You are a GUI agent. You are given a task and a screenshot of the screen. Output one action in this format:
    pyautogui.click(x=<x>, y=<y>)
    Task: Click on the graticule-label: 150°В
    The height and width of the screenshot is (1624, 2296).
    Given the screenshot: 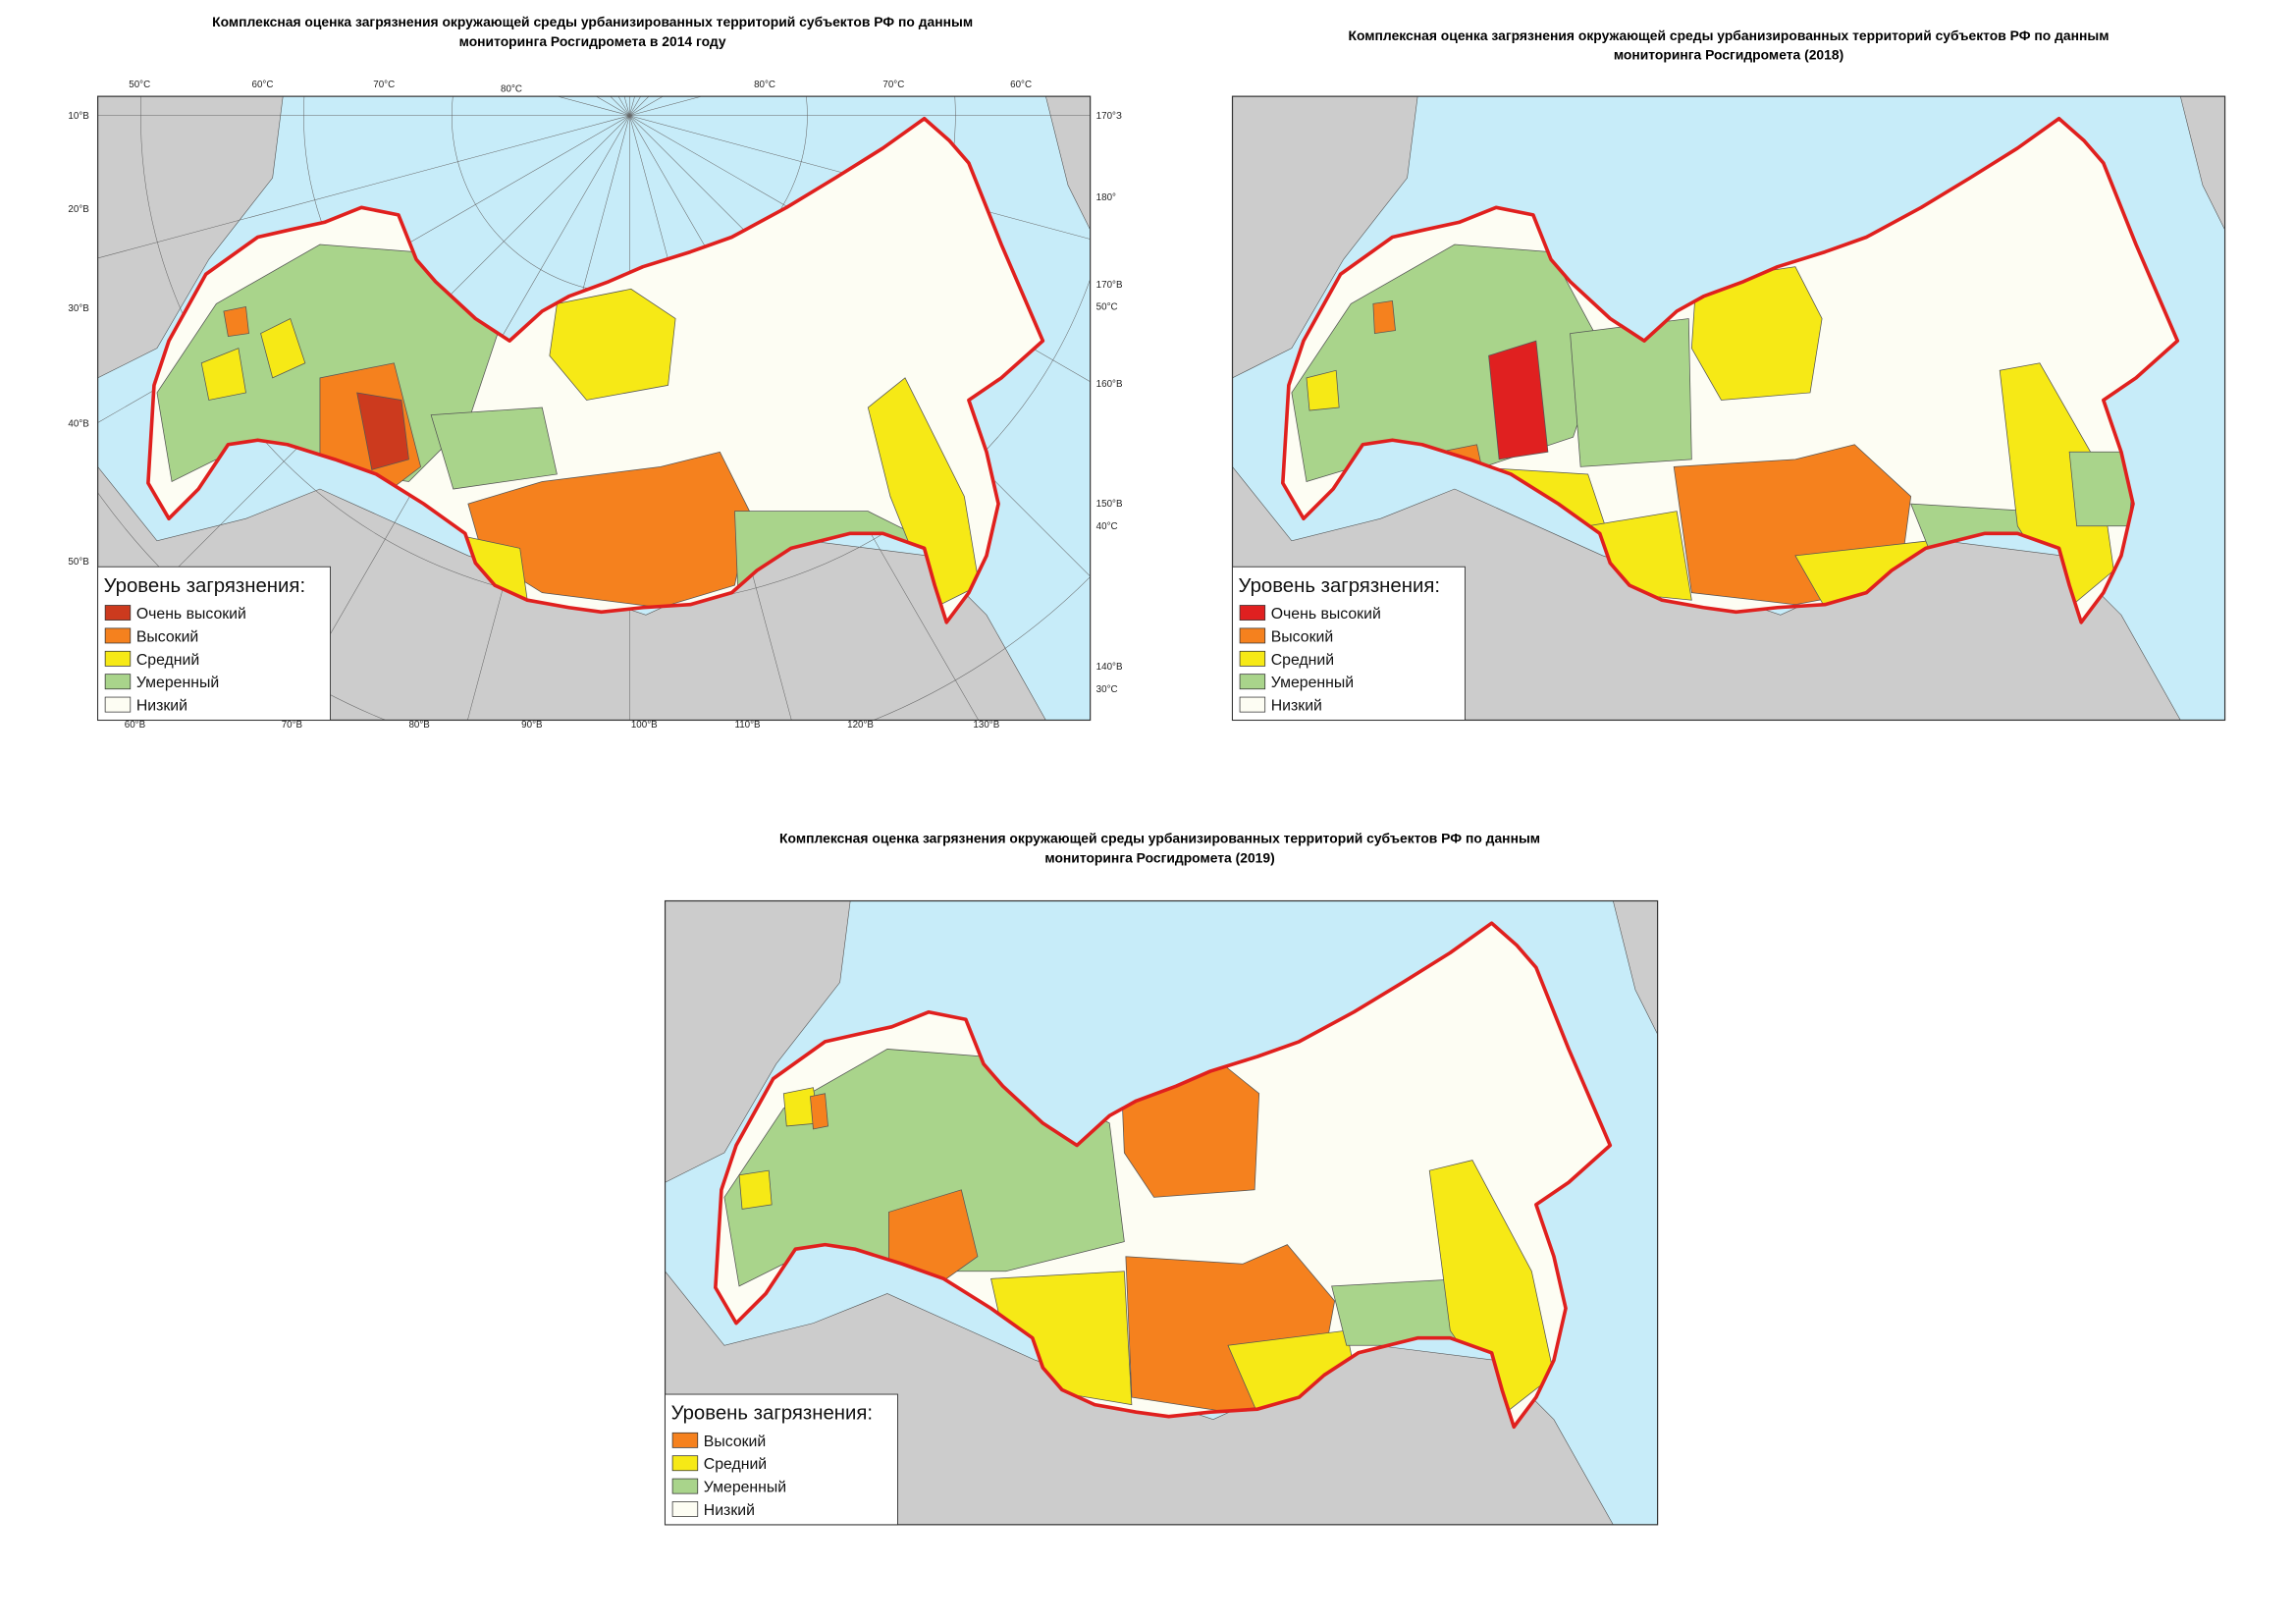 What is the action you would take?
    pyautogui.click(x=1109, y=504)
    